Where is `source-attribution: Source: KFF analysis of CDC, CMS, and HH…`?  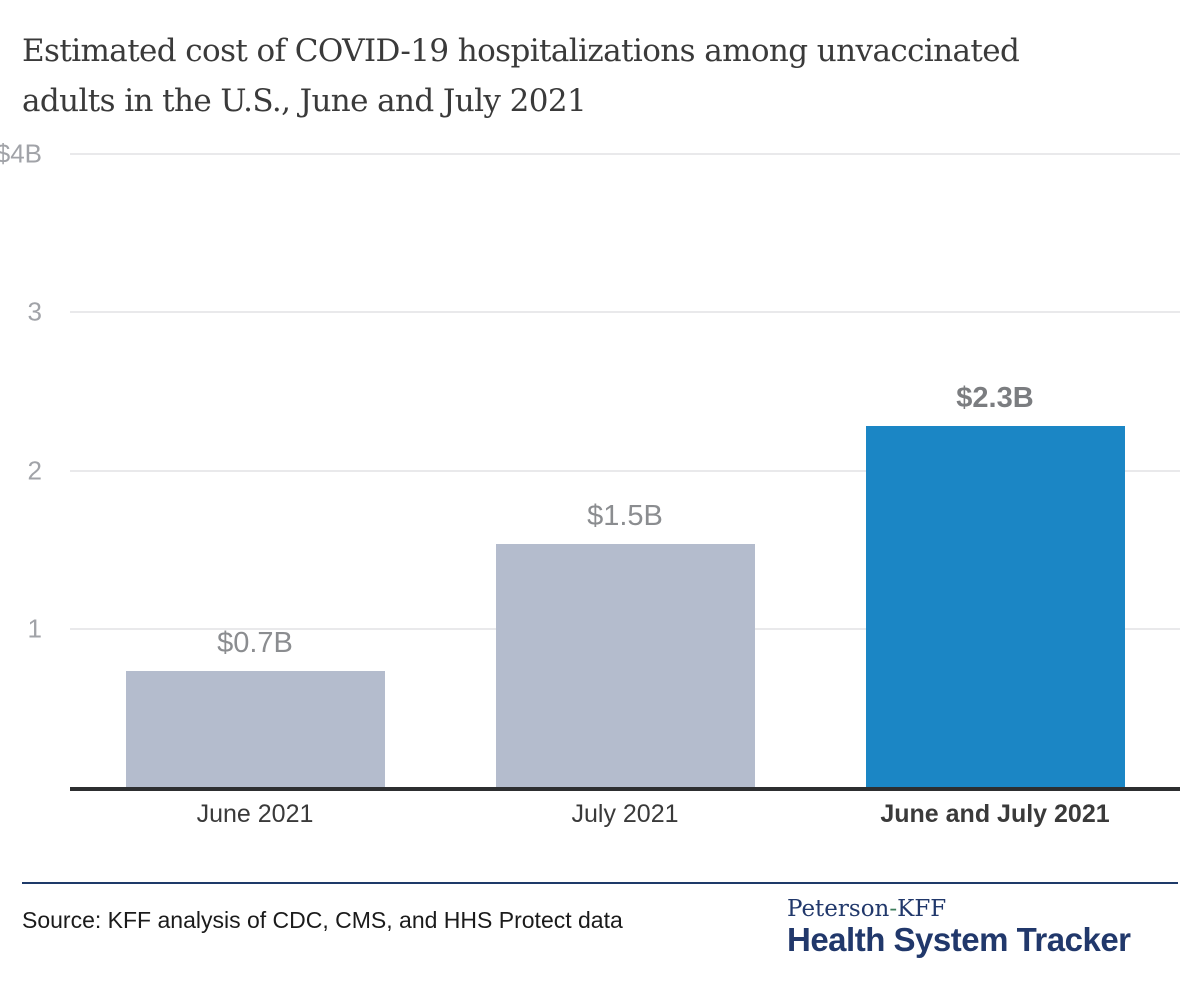 source-attribution: Source: KFF analysis of CDC, CMS, and HH… is located at coordinates (322, 920).